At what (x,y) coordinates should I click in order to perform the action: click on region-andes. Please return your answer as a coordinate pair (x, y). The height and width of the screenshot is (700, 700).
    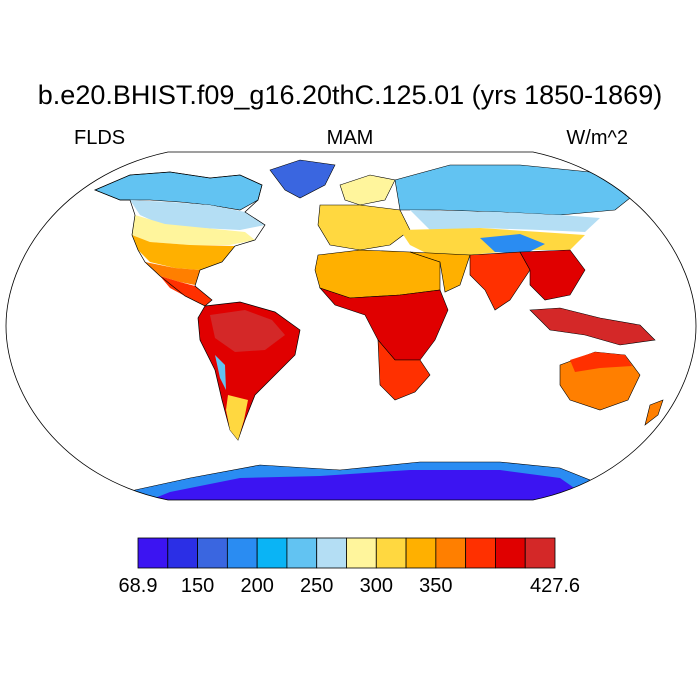
    Looking at the image, I should click on (220, 372).